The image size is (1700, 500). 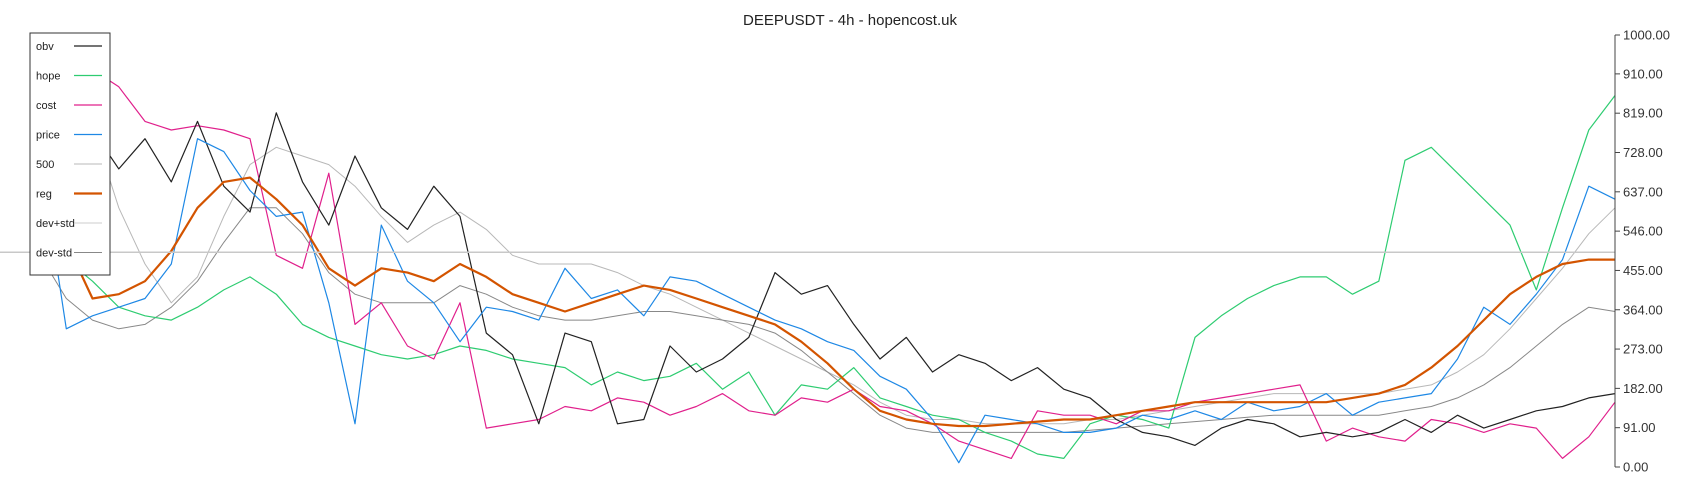 What do you see at coordinates (850, 20) in the screenshot?
I see `chart-title: DEEPUSDT - 4h - hopencost.uk` at bounding box center [850, 20].